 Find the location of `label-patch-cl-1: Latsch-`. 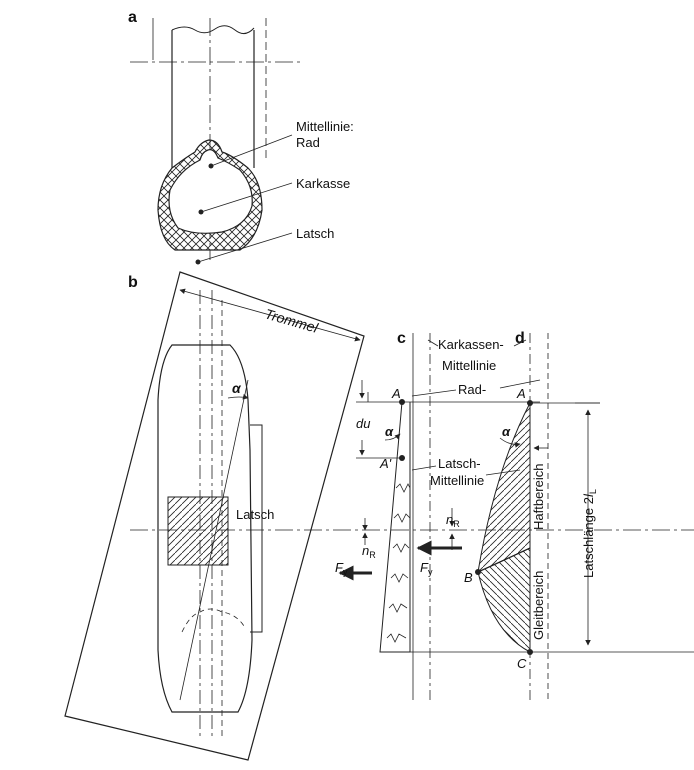

label-patch-cl-1: Latsch- is located at coordinates (459, 463).